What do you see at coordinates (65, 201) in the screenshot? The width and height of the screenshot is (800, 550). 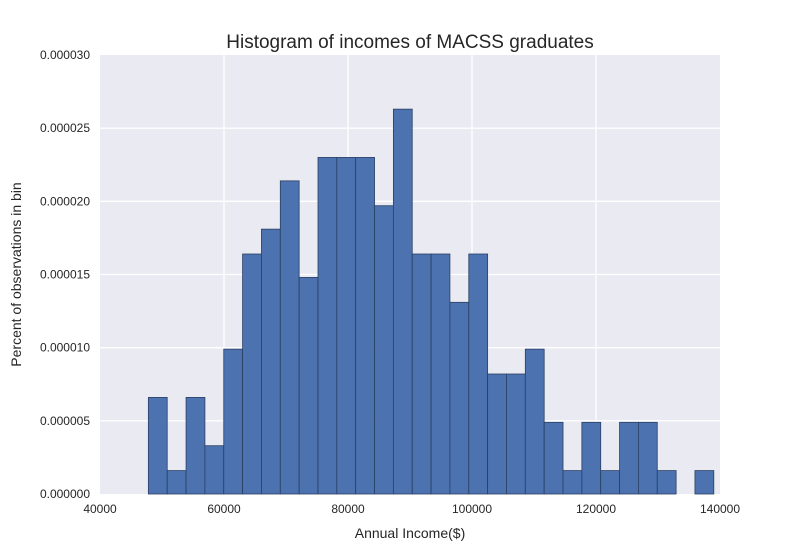 I see `y-tick-label: 0.000020` at bounding box center [65, 201].